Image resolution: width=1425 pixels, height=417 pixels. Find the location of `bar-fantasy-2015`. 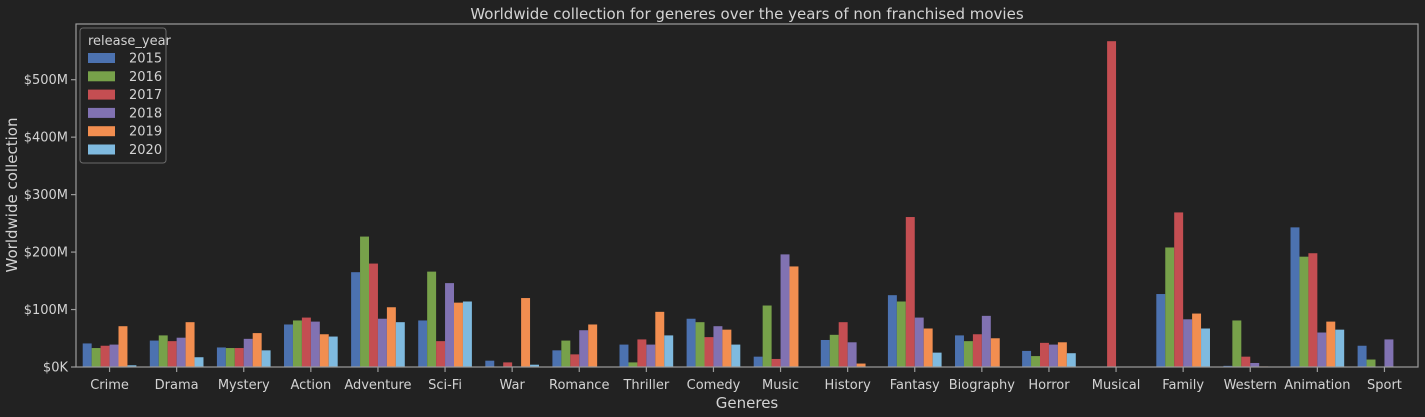

bar-fantasy-2015 is located at coordinates (892, 331).